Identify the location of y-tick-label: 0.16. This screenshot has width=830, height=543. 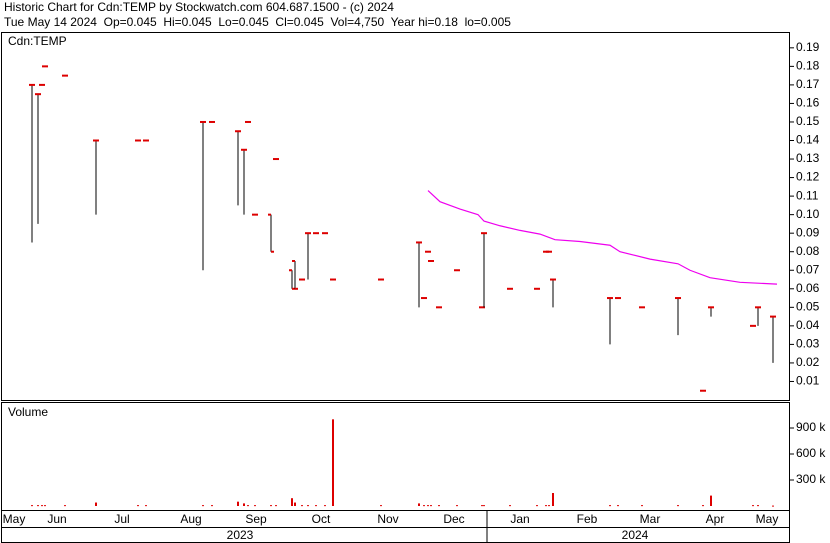
(808, 103).